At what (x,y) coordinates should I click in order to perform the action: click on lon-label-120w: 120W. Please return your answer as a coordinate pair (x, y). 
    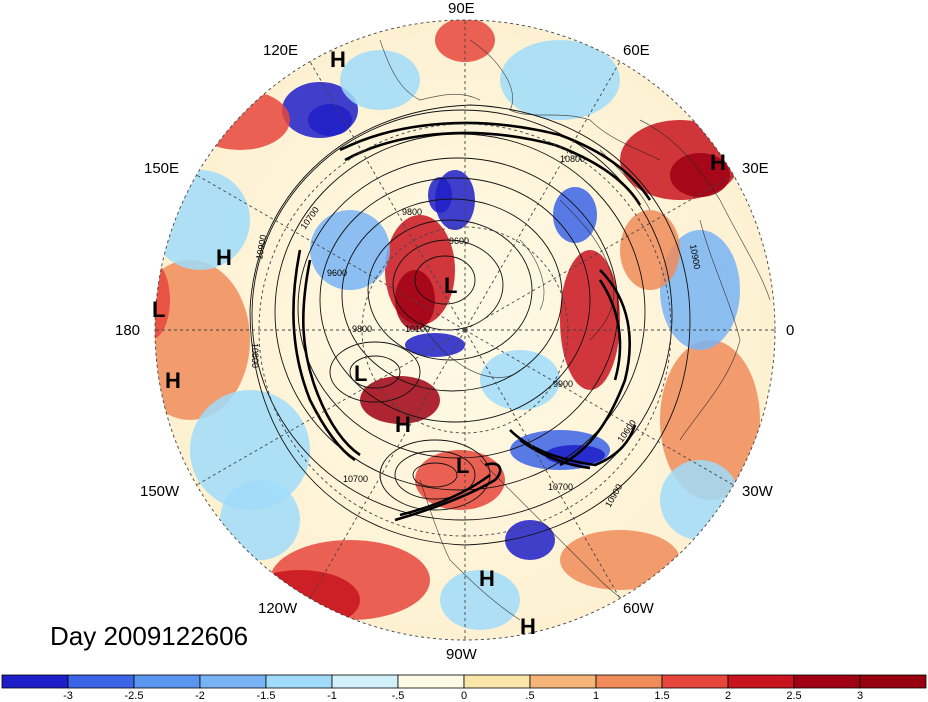
    Looking at the image, I should click on (278, 608).